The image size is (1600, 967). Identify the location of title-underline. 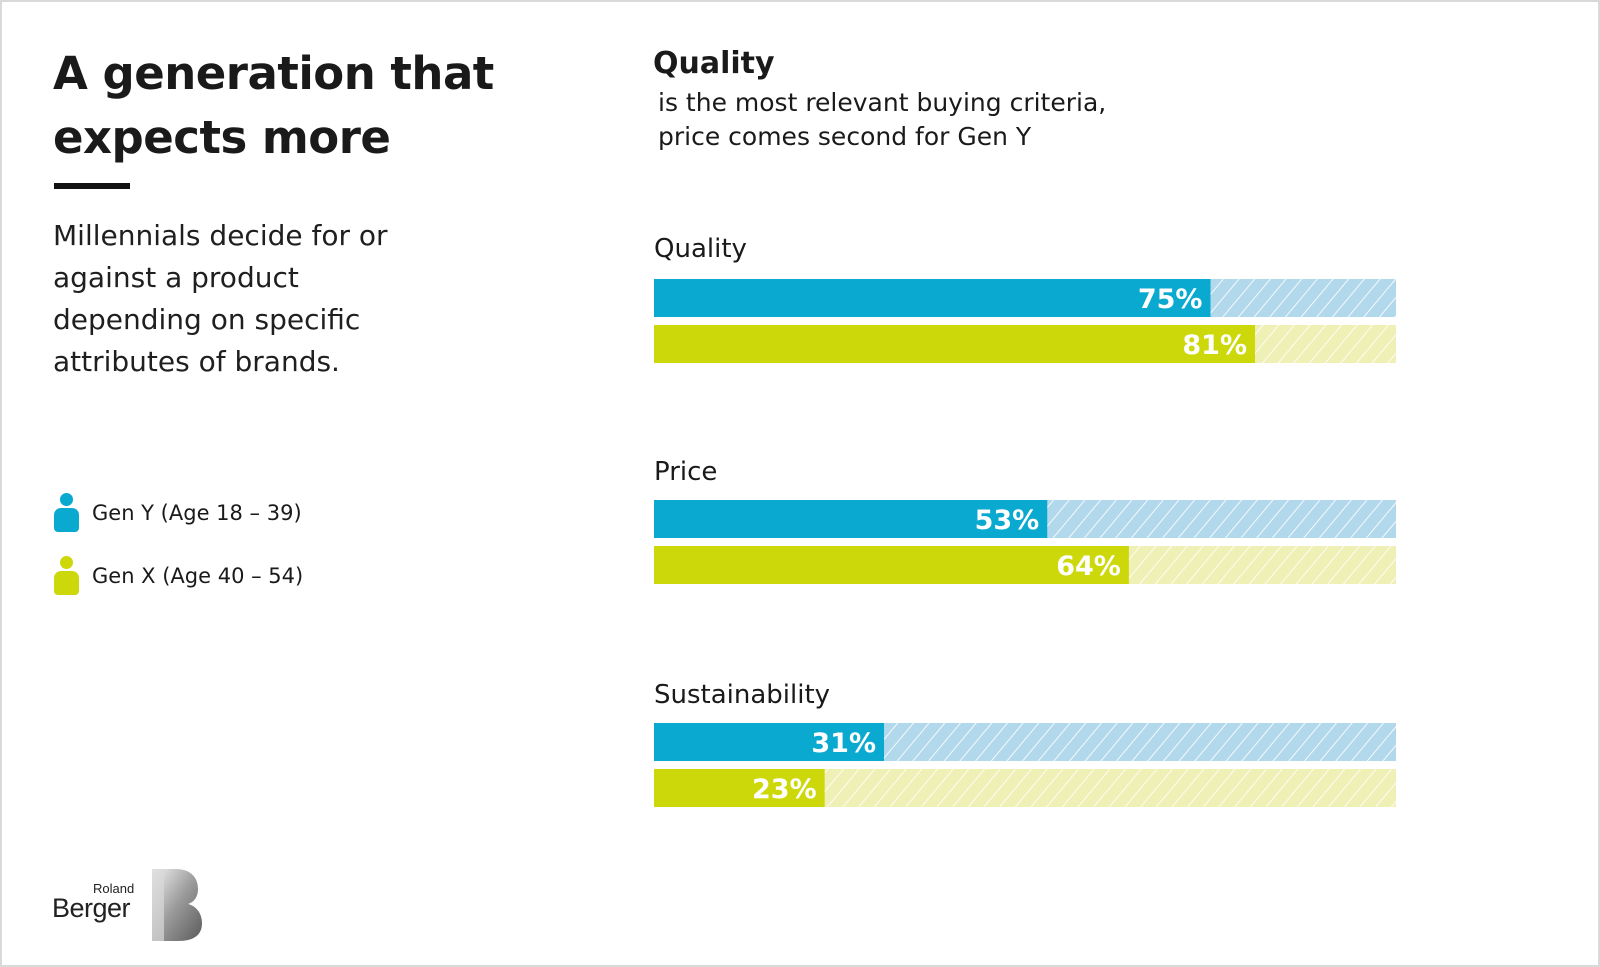
(92, 186).